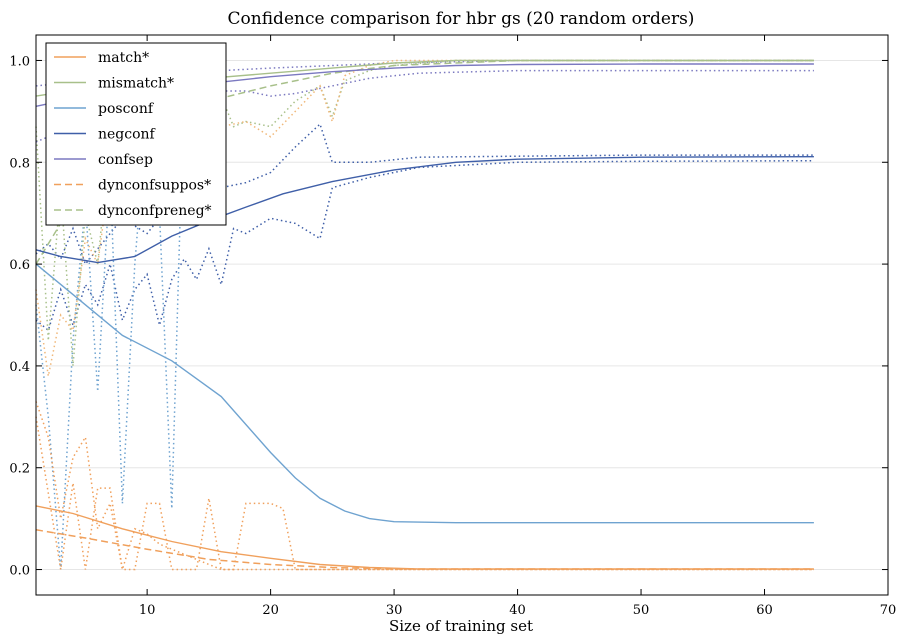 This screenshot has width=906, height=644. What do you see at coordinates (270, 610) in the screenshot?
I see `x-tick-label: 20` at bounding box center [270, 610].